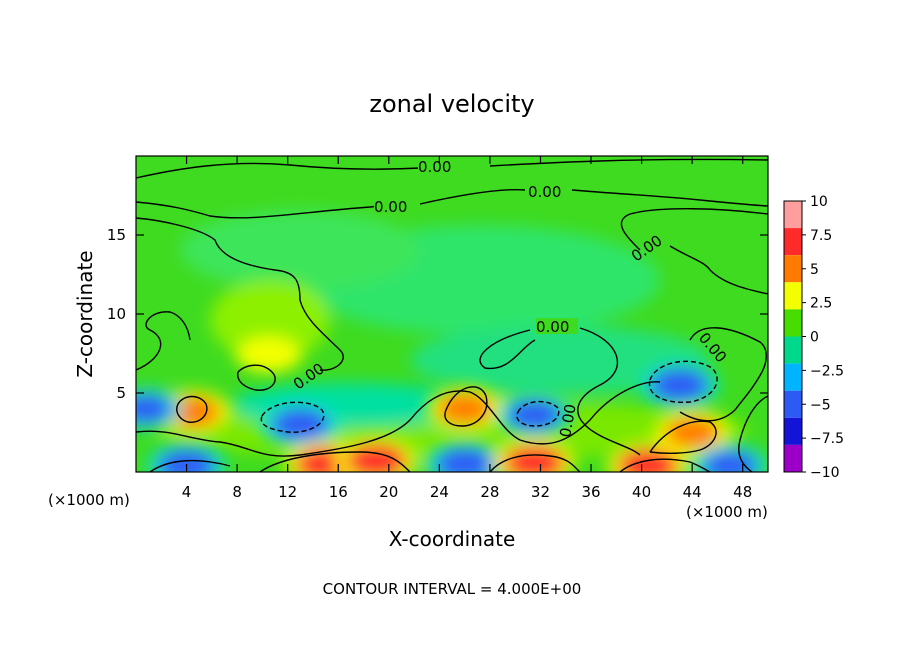 The width and height of the screenshot is (904, 654). I want to click on x-tick-label: 24, so click(439, 492).